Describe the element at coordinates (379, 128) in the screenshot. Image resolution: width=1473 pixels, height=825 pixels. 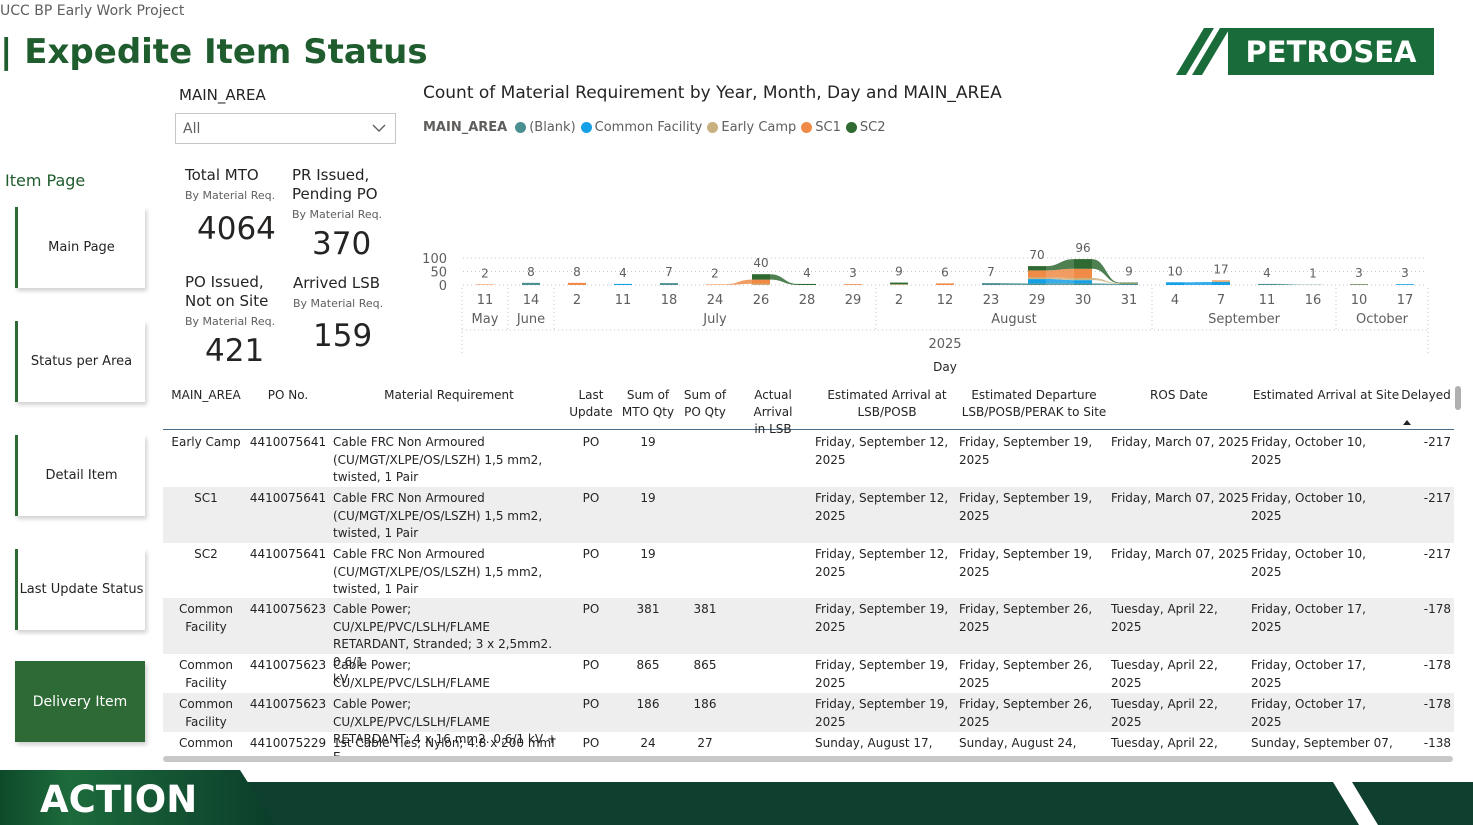
I see `chevron-down-icon` at that location.